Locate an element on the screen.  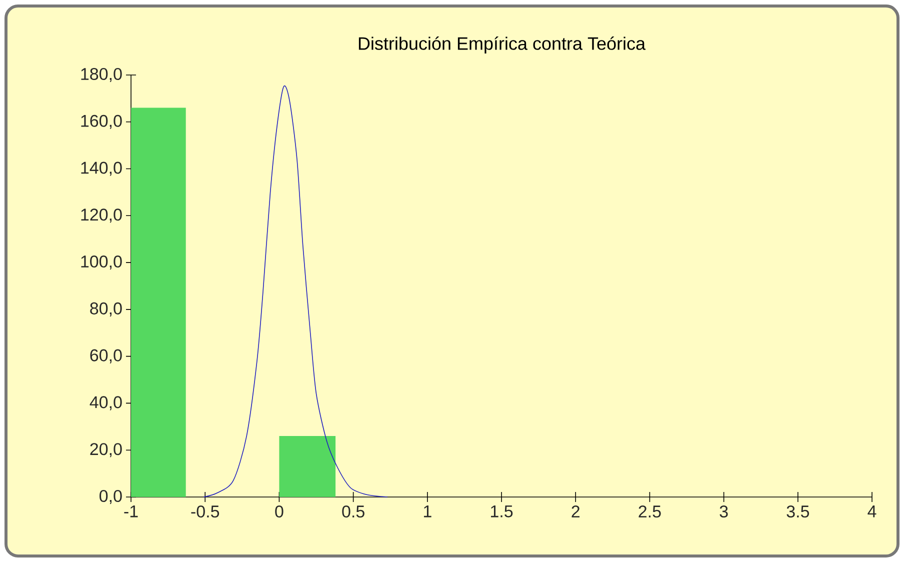
y-tick-label: 100,0 is located at coordinates (101, 263).